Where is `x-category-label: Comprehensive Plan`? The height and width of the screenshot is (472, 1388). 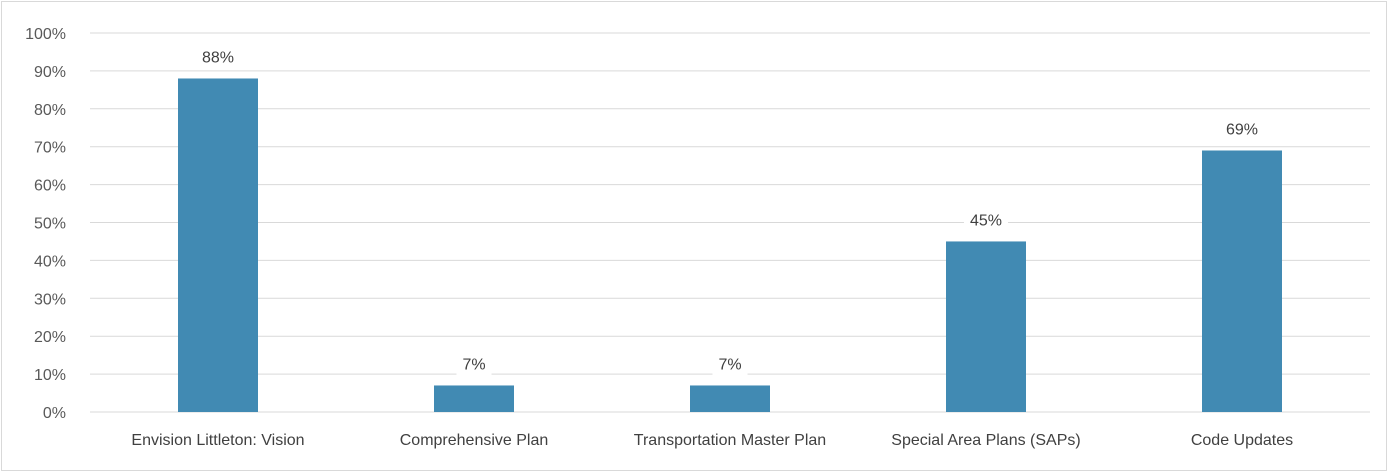 x-category-label: Comprehensive Plan is located at coordinates (474, 440).